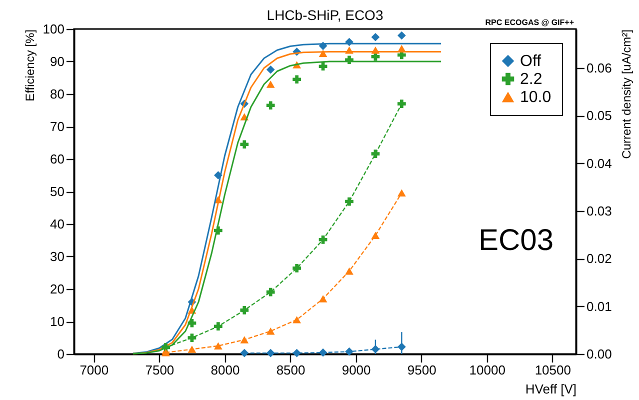 This screenshot has height=400, width=639. I want to click on y-tick-label: 90, so click(57, 61).